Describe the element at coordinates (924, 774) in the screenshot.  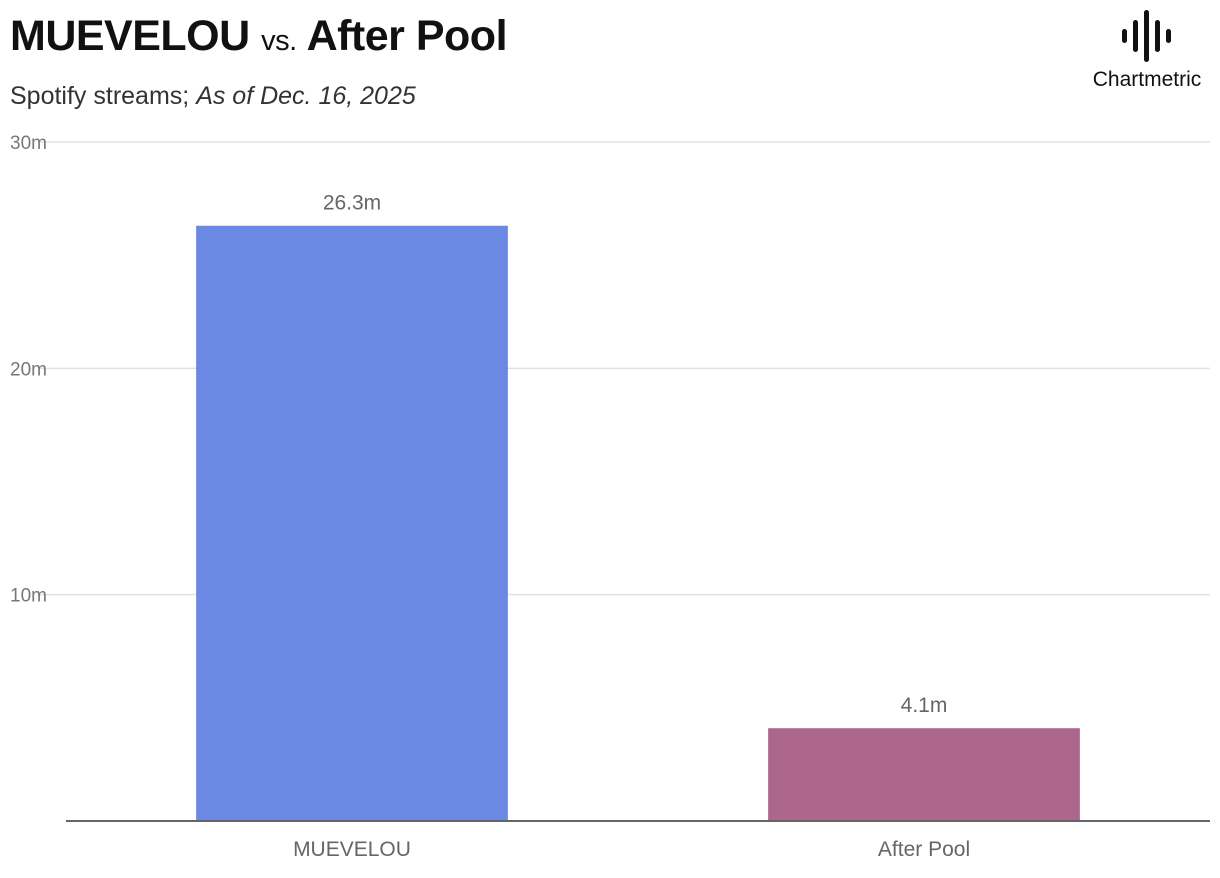
I see `bar-after-pool` at that location.